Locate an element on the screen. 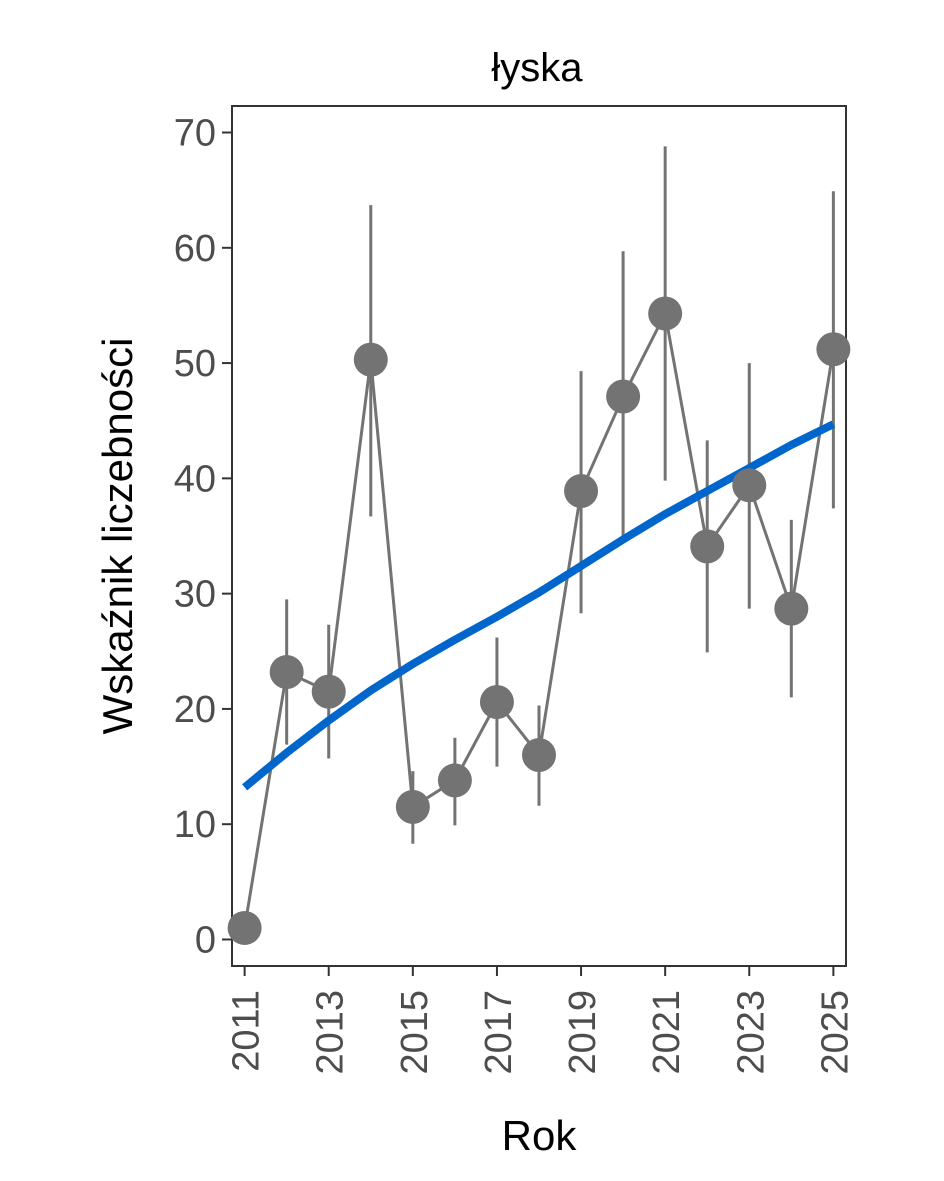 The width and height of the screenshot is (944, 1181). x-tick-label: 2011 is located at coordinates (247, 1031).